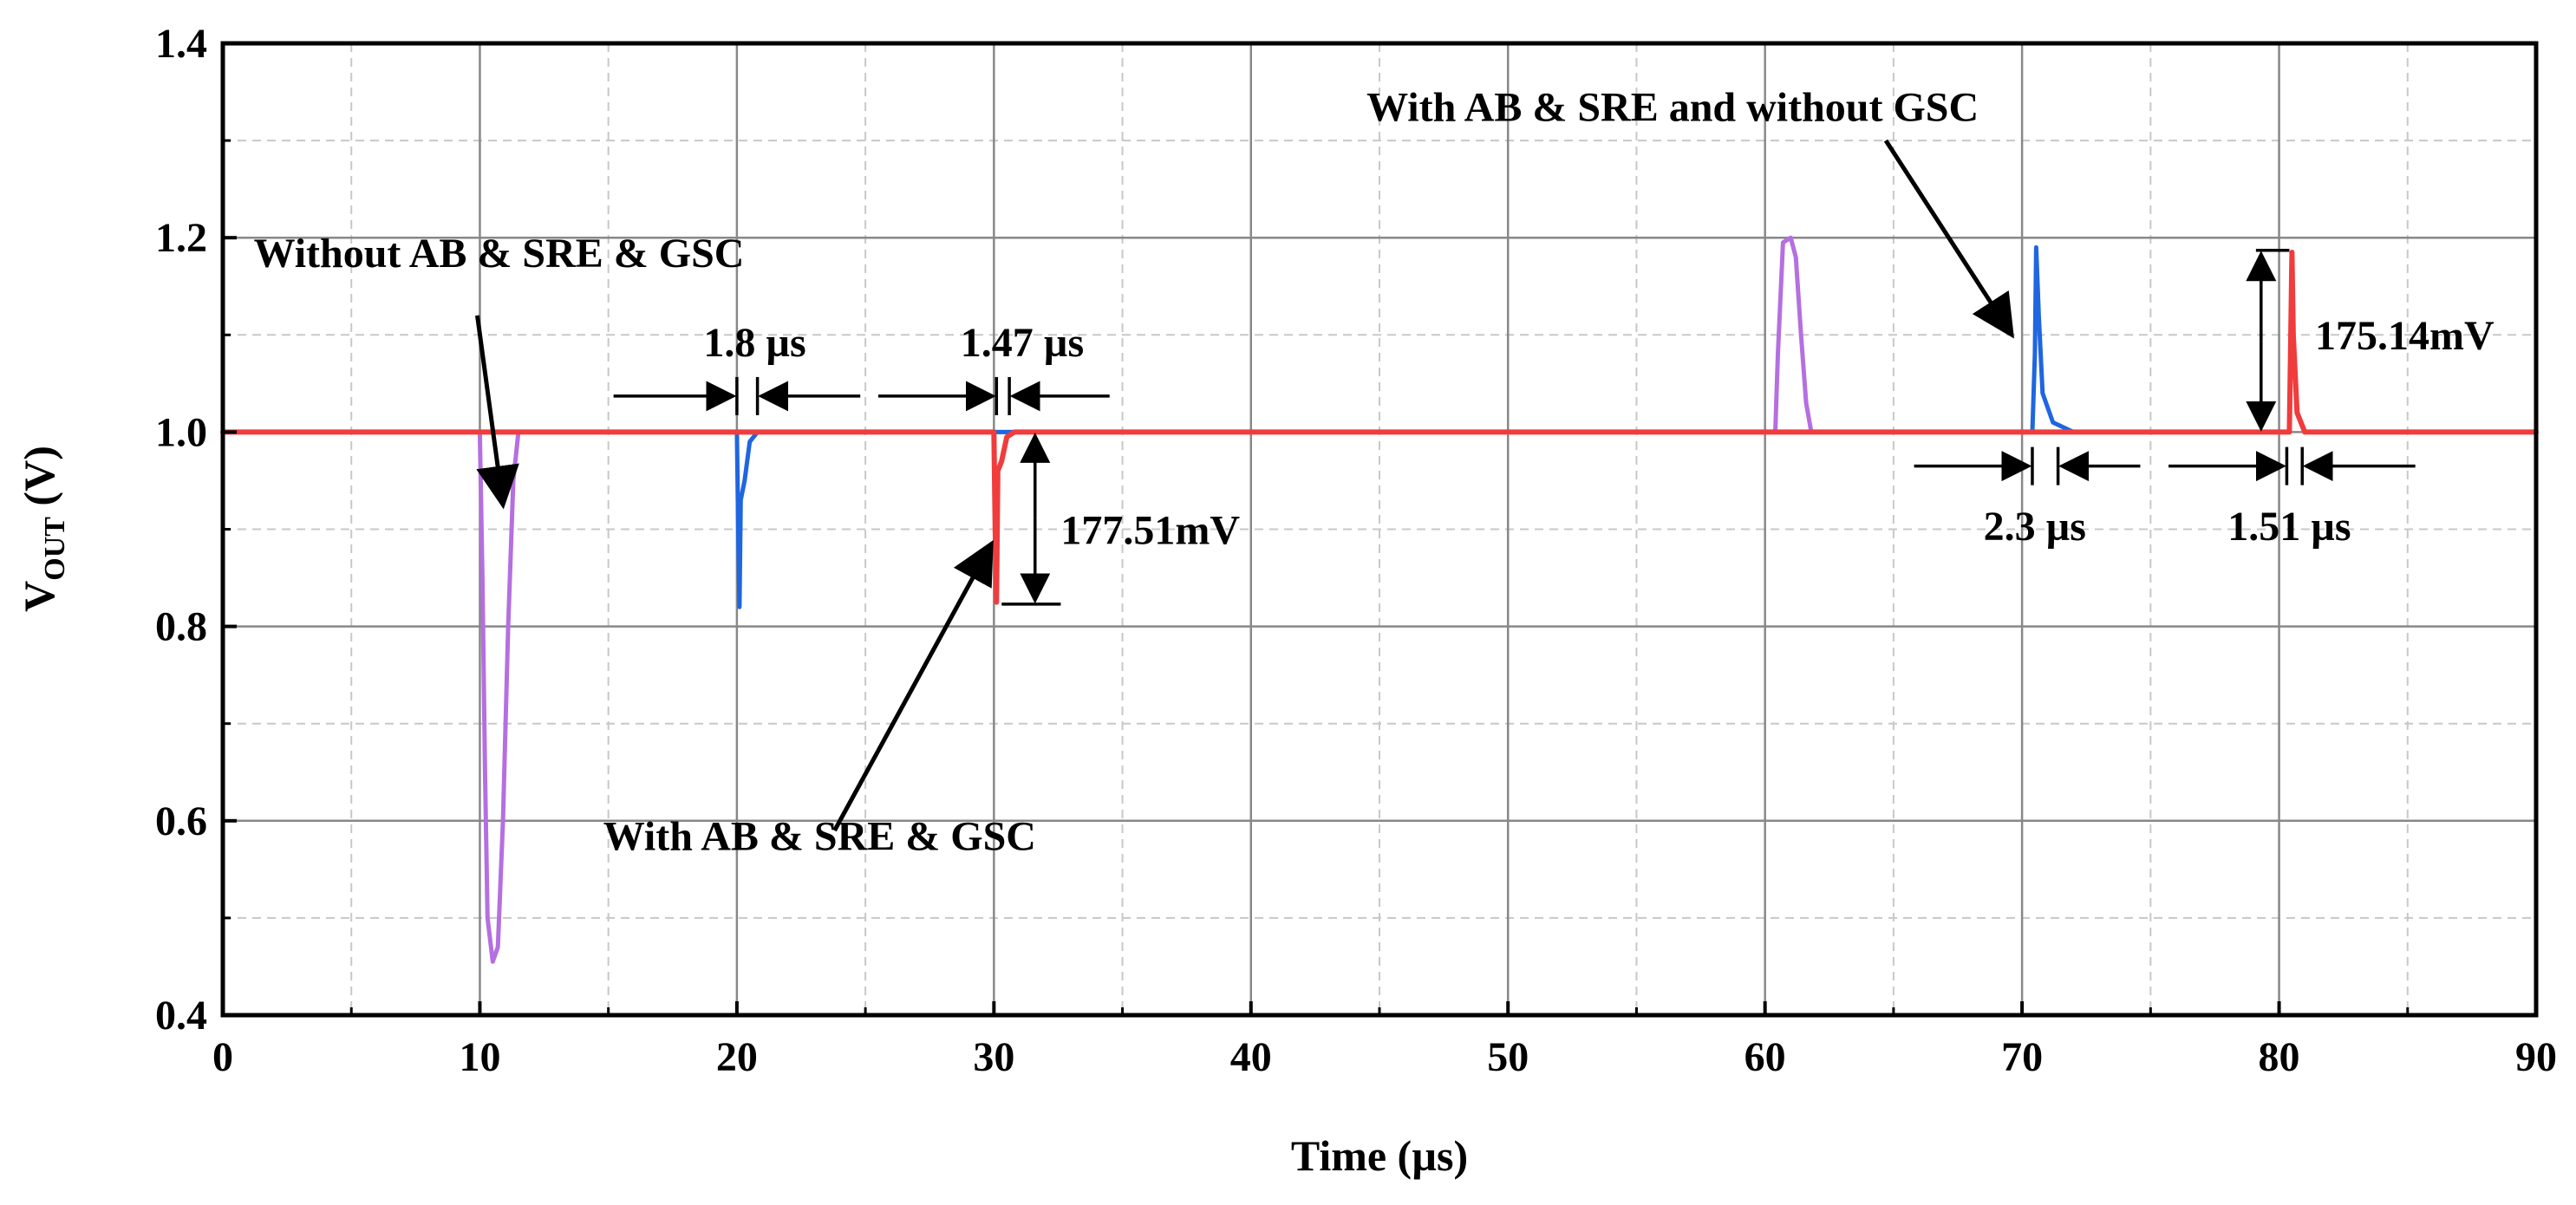  Describe the element at coordinates (2536, 1057) in the screenshot. I see `x-tick-label: 90` at that location.